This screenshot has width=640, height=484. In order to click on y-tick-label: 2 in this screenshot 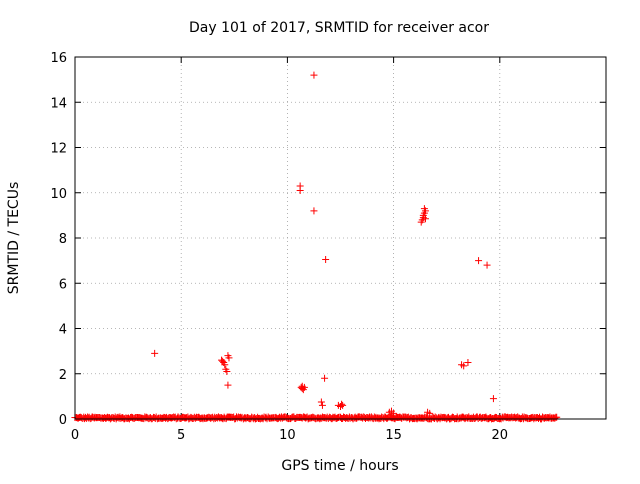, I will do `click(63, 375)`.